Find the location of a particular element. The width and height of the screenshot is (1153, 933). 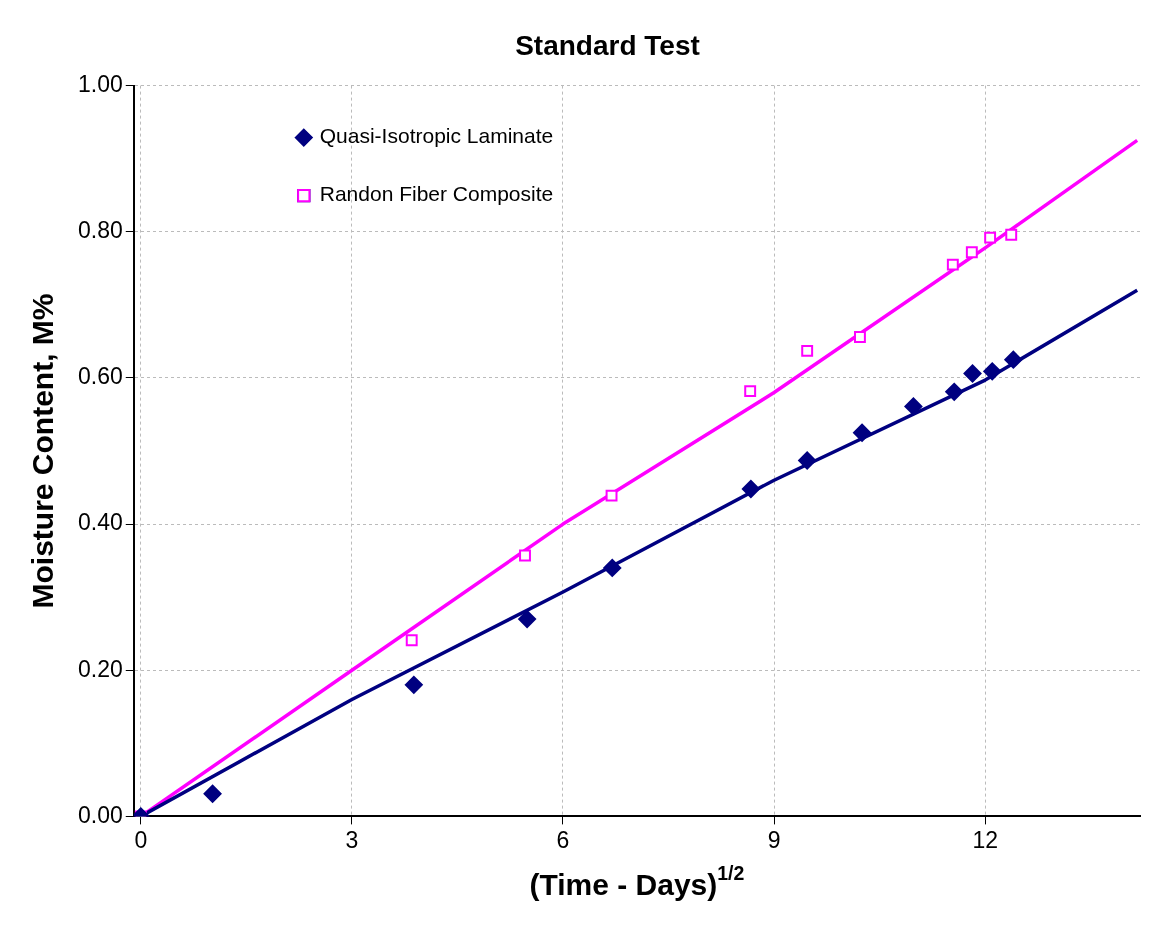

y-tick-label: 0.80 is located at coordinates (100, 230).